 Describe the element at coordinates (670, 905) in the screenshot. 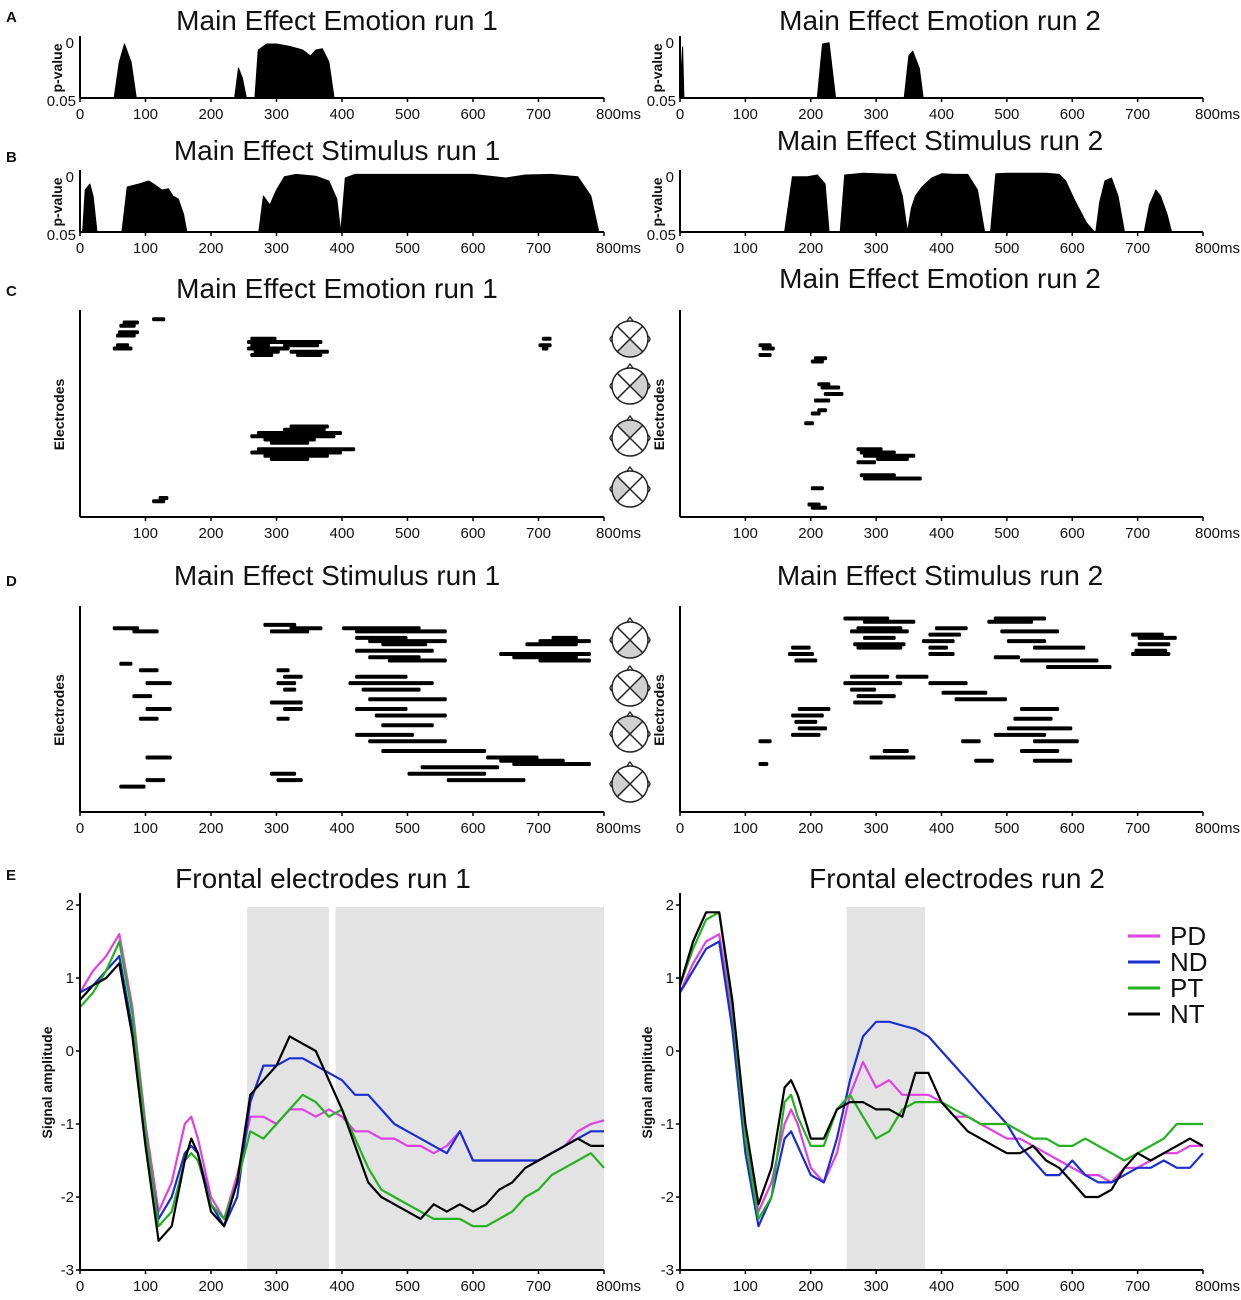

I see `y-tick-label: 2` at that location.